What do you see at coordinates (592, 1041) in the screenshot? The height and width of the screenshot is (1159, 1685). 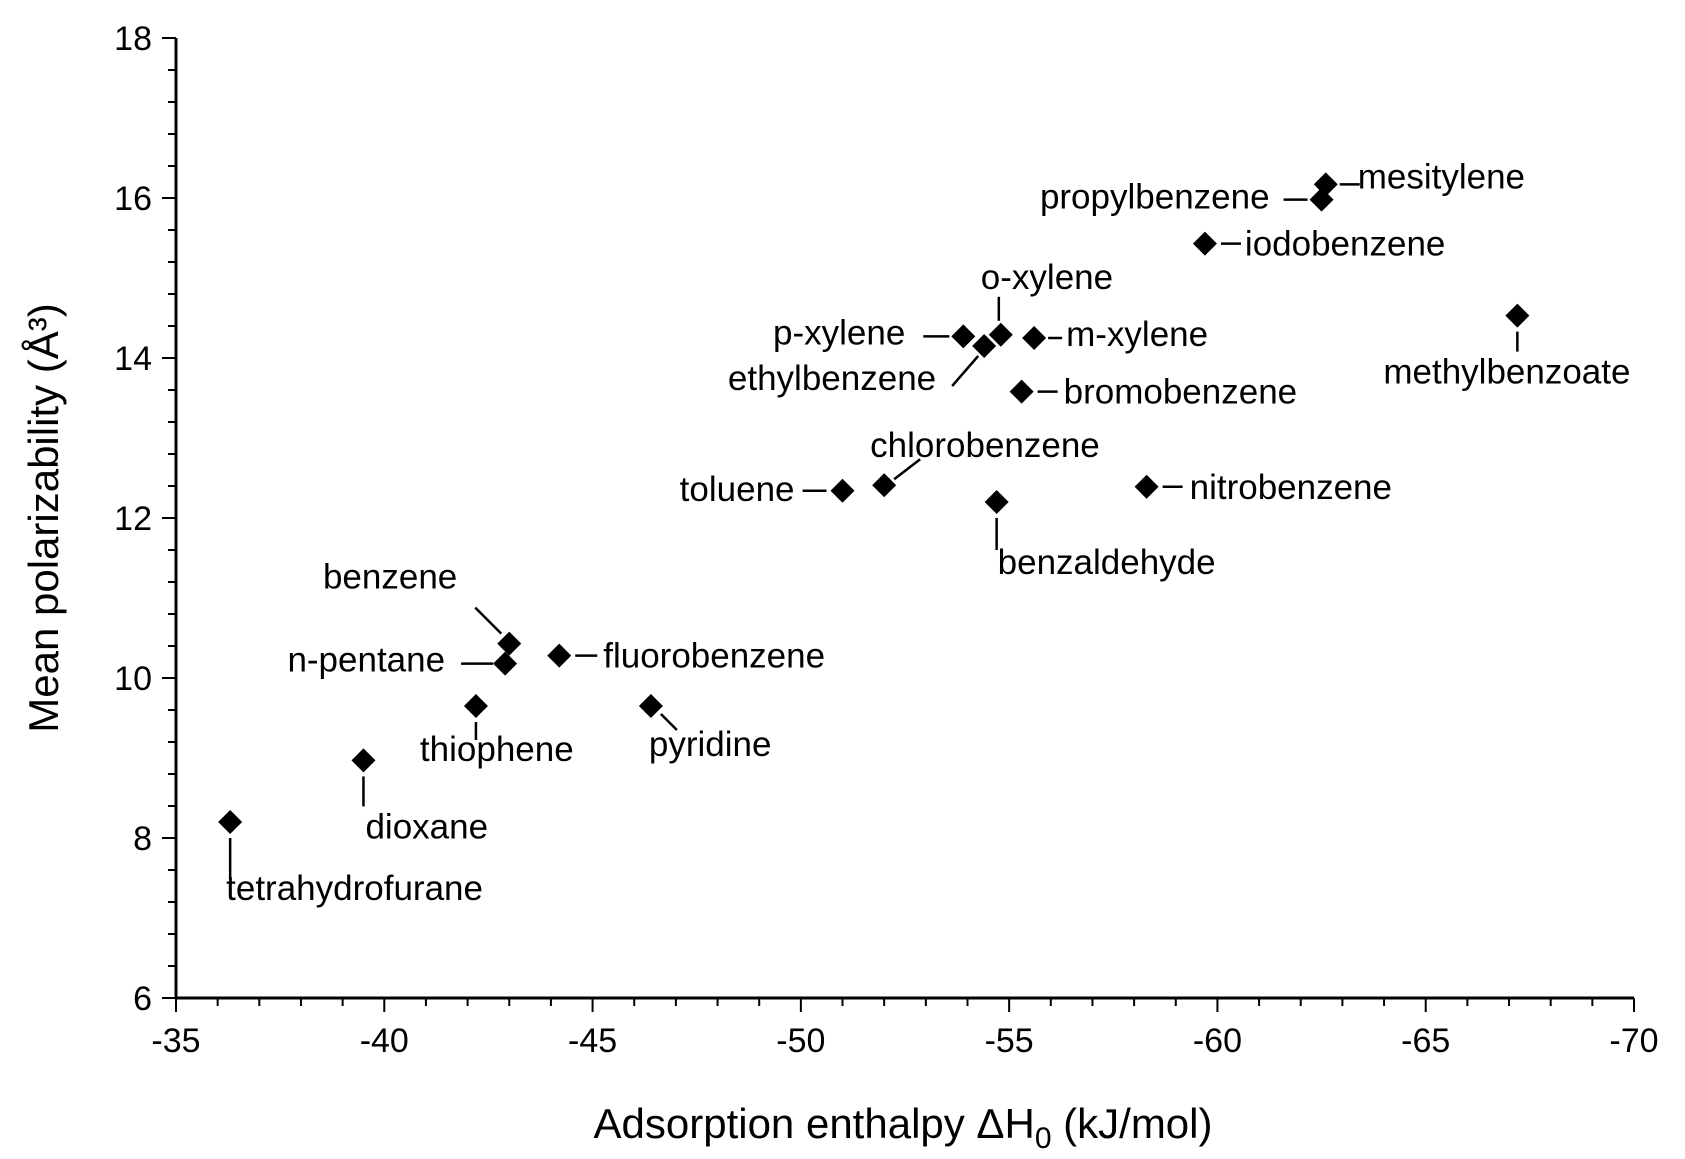 I see `x-tick-label: -45` at bounding box center [592, 1041].